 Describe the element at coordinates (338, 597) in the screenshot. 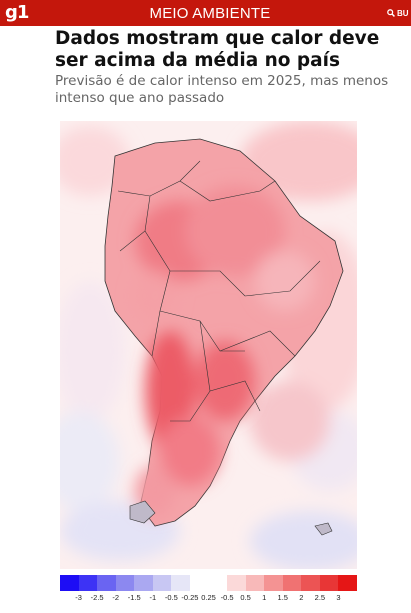

I see `color-scale-tick-label: 3` at that location.